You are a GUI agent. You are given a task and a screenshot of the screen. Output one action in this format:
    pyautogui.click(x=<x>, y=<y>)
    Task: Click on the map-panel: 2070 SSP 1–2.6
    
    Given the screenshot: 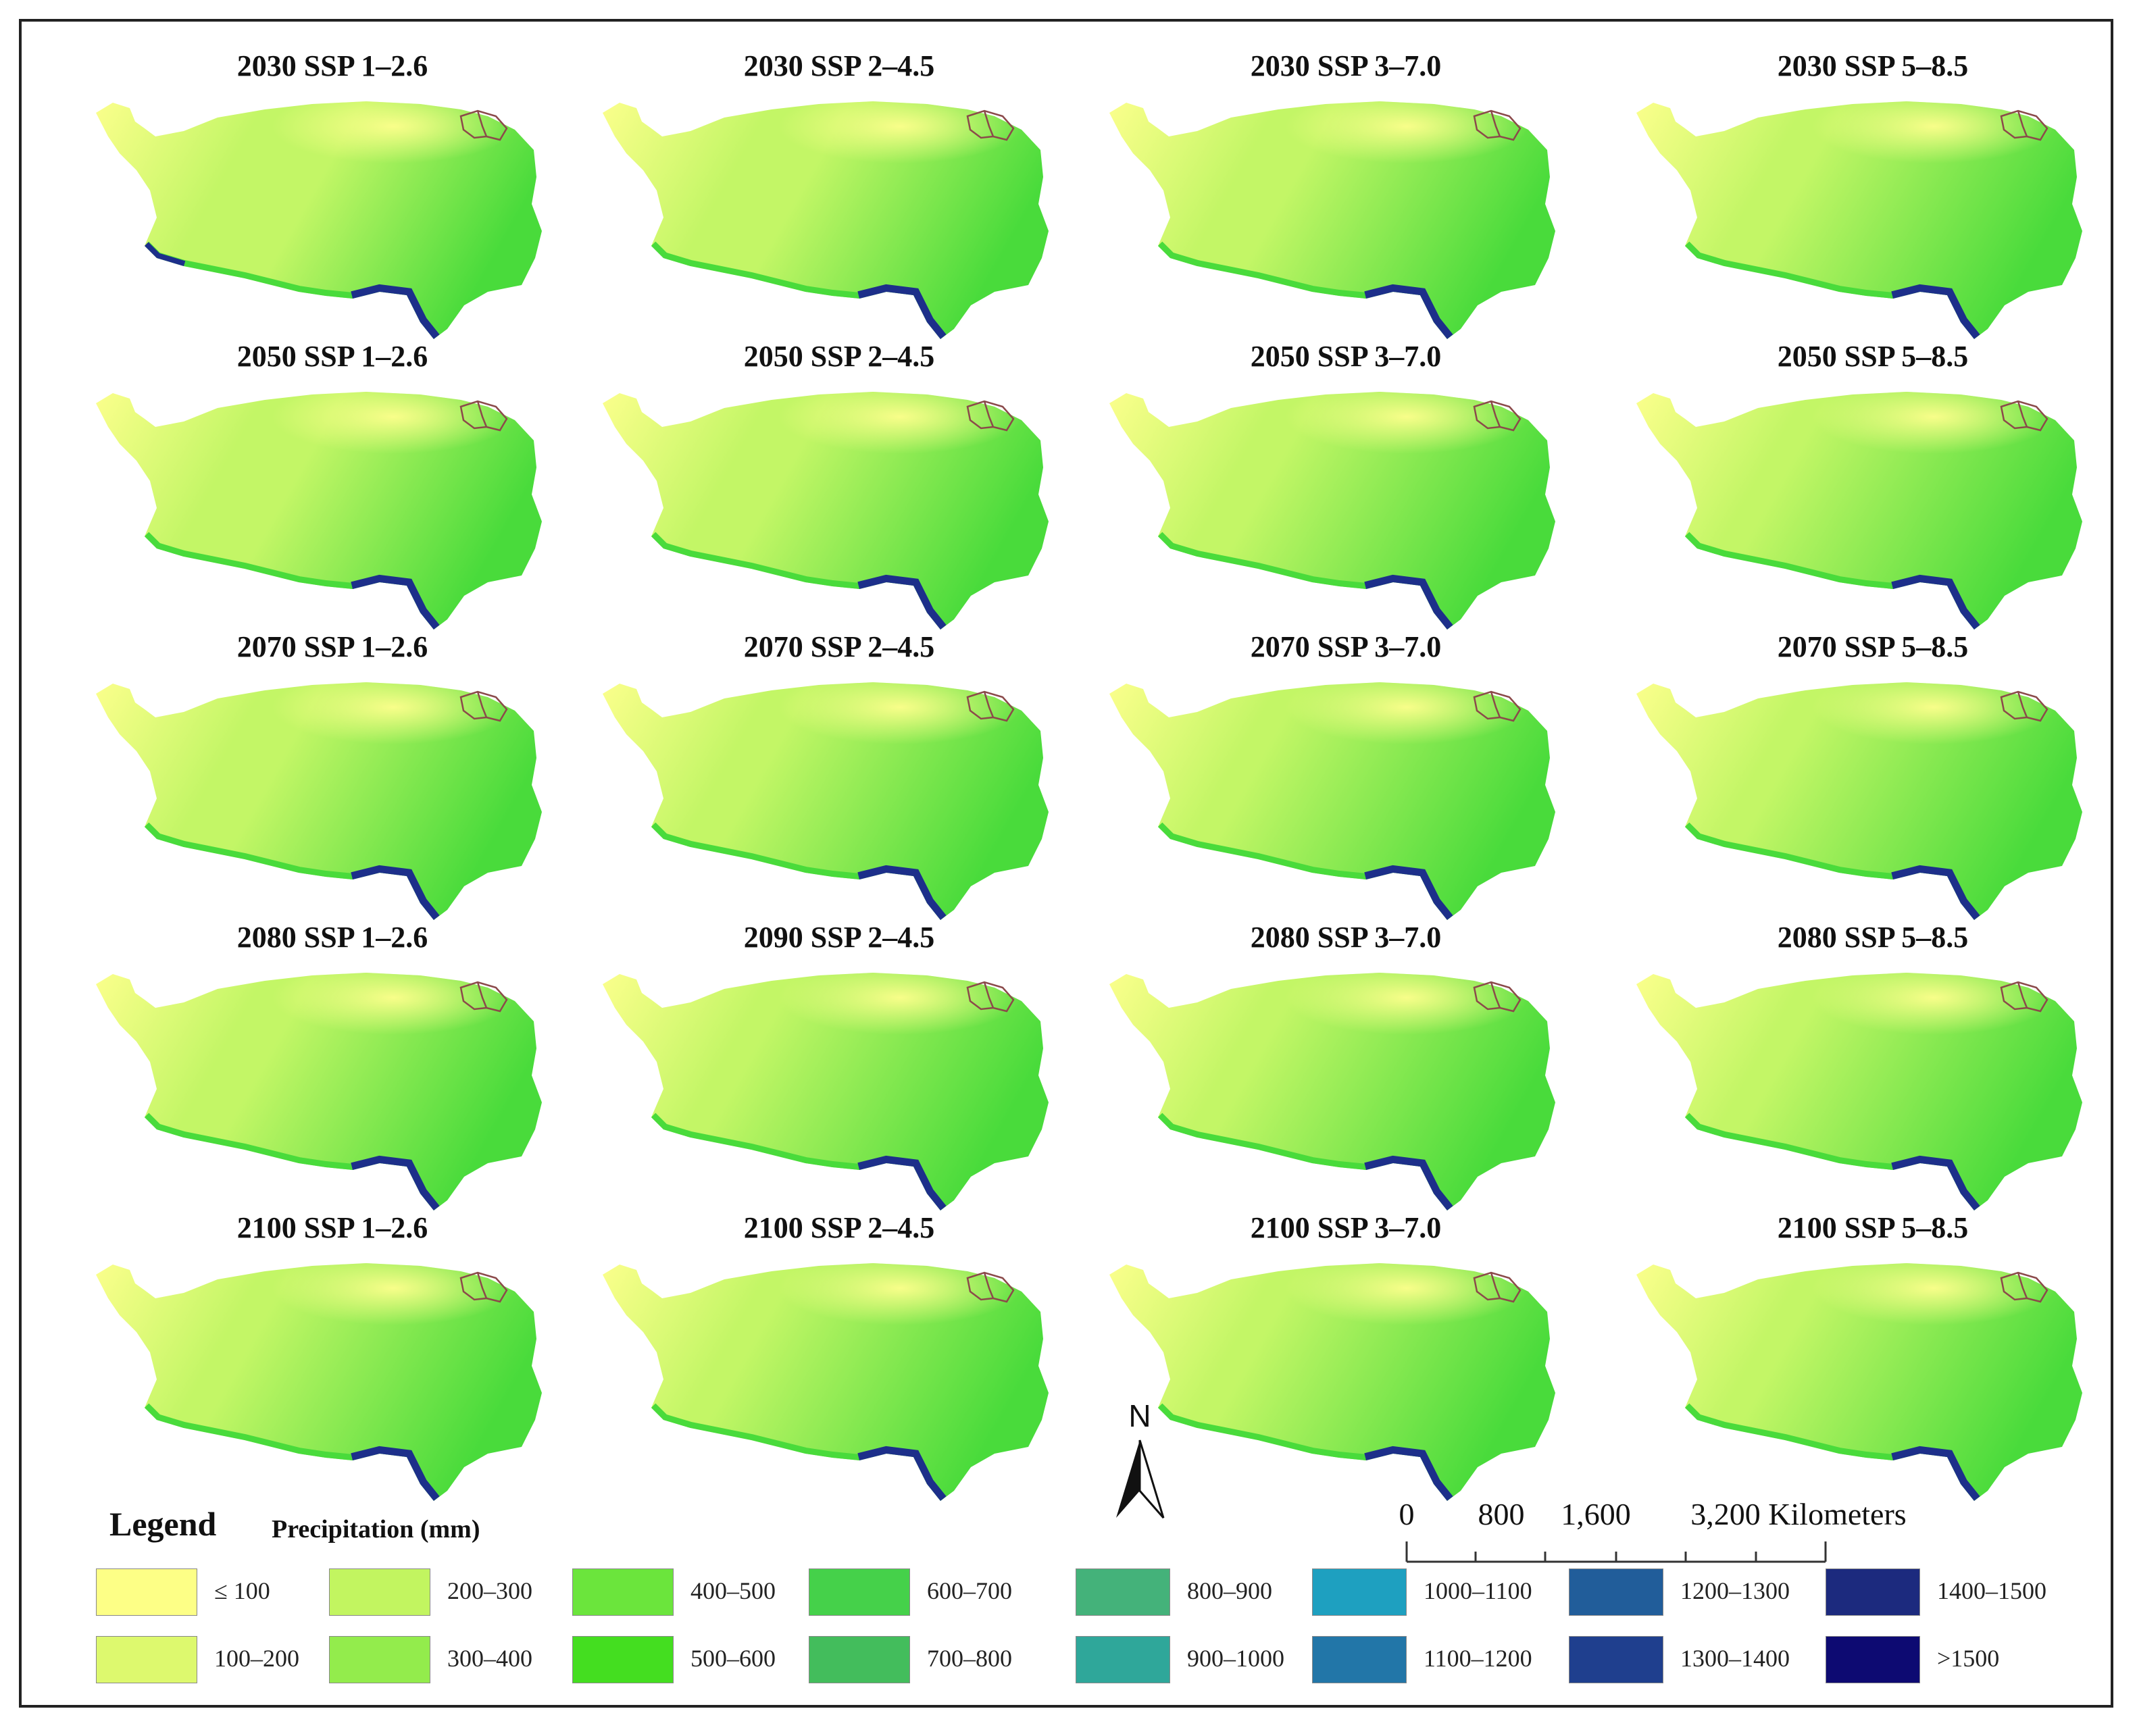 What is the action you would take?
    pyautogui.click(x=332, y=775)
    